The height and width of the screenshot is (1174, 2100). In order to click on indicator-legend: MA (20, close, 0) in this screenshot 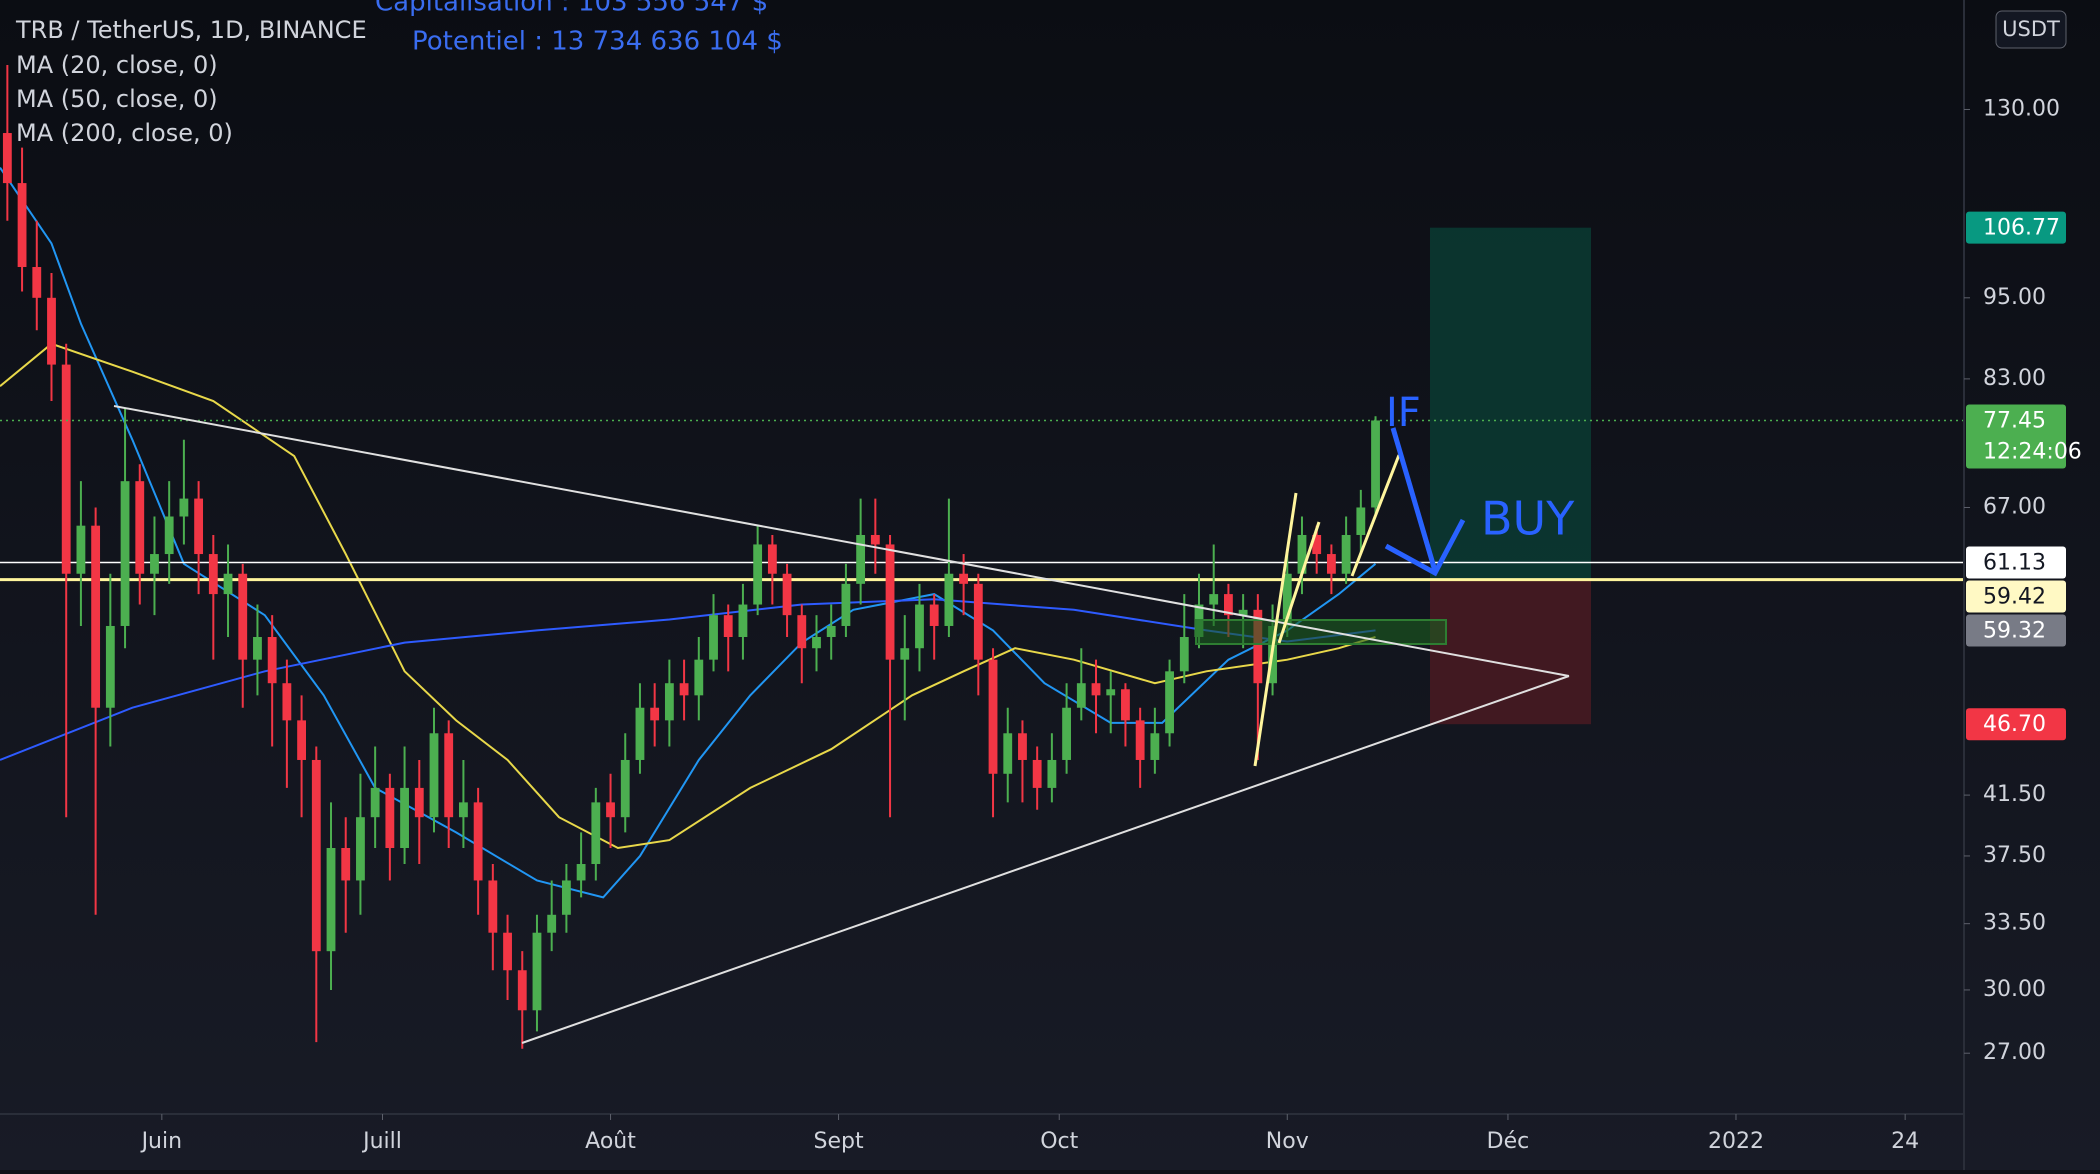, I will do `click(117, 65)`.